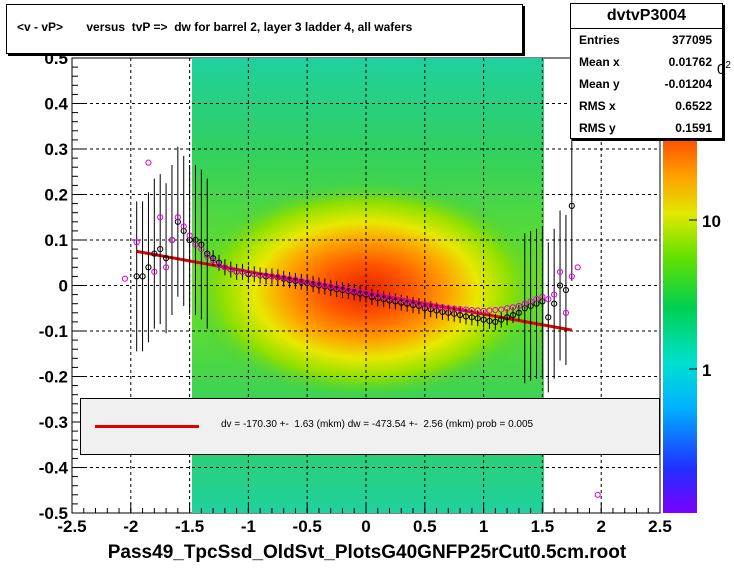 The image size is (734, 569). Describe the element at coordinates (646, 40) in the screenshot. I see `stats-row: Entries 377095` at that location.